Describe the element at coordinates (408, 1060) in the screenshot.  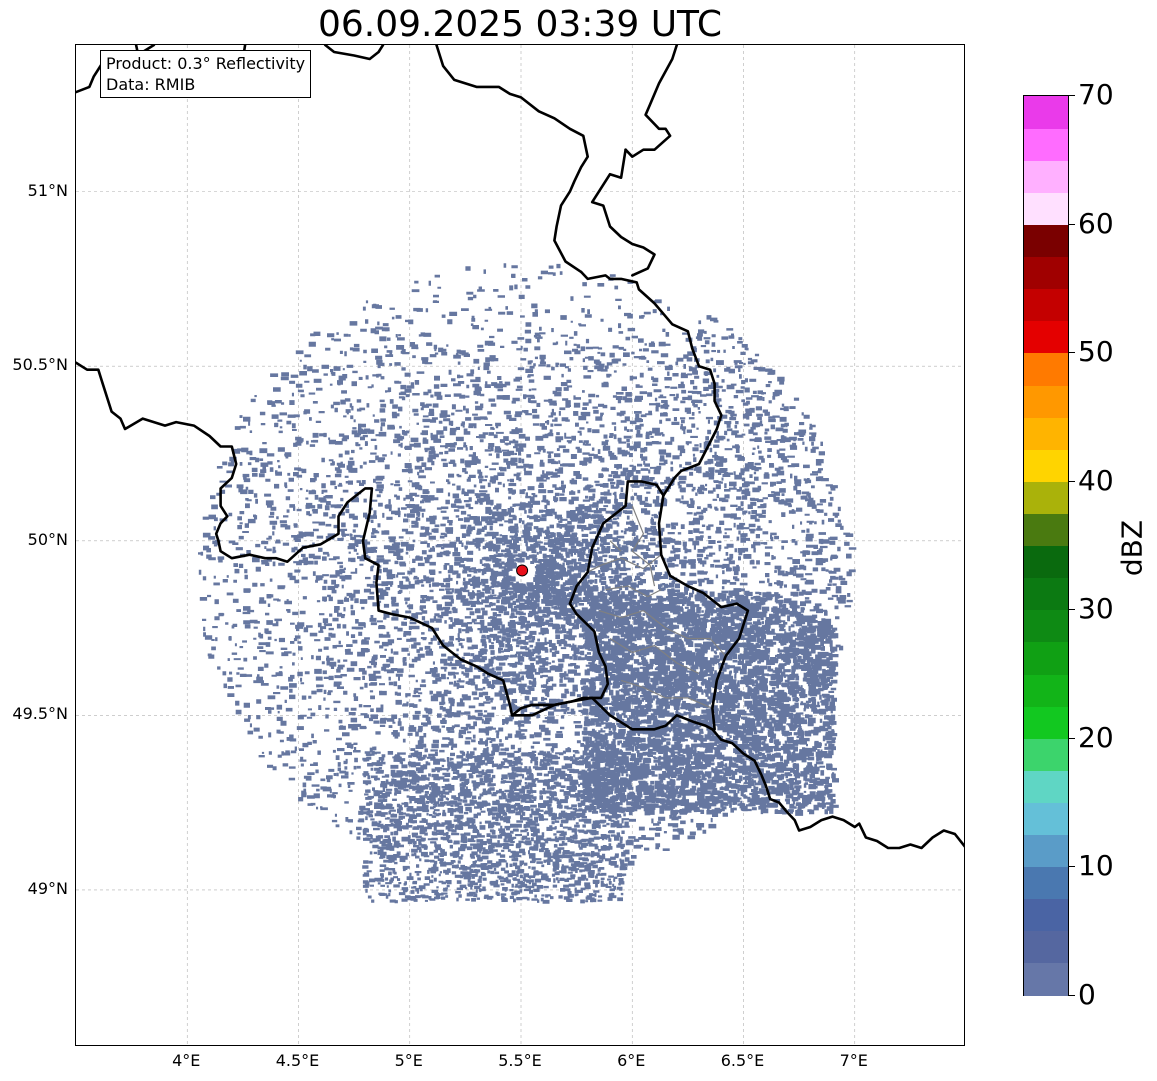
I see `lon-tick-label: 5°E` at that location.